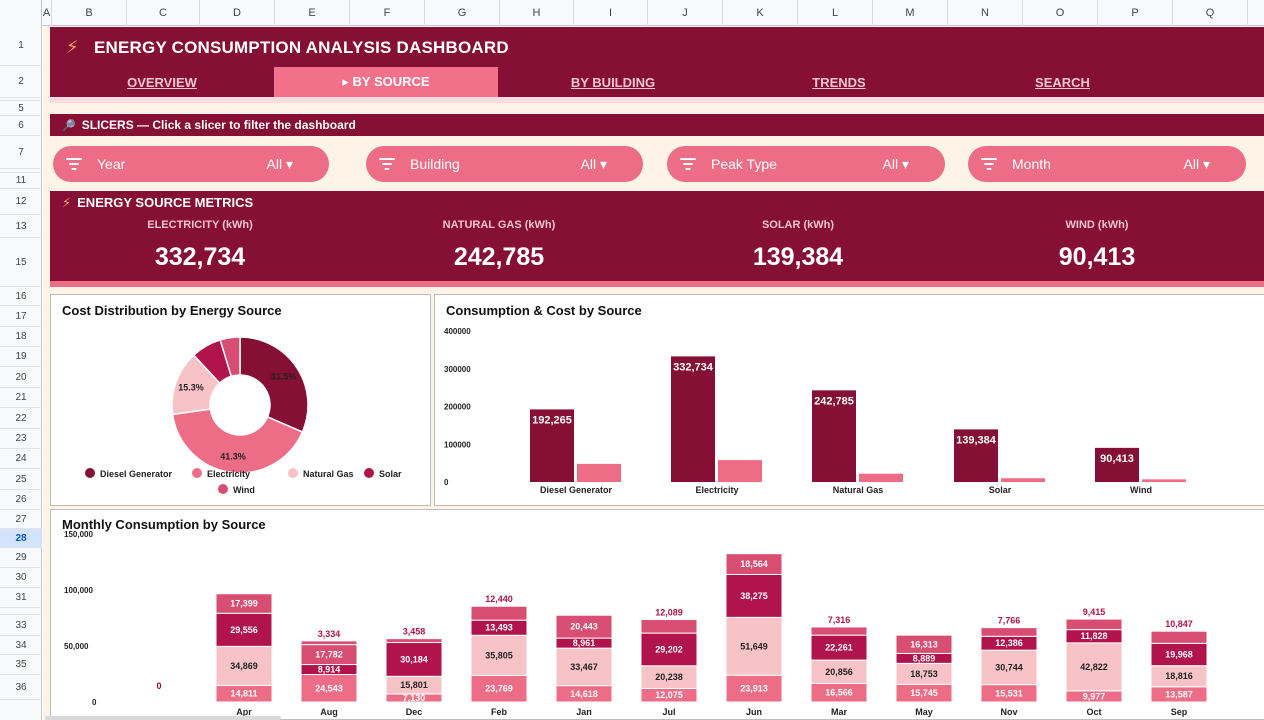 The image size is (1264, 720). What do you see at coordinates (21, 500) in the screenshot?
I see `row-header-26: 26` at bounding box center [21, 500].